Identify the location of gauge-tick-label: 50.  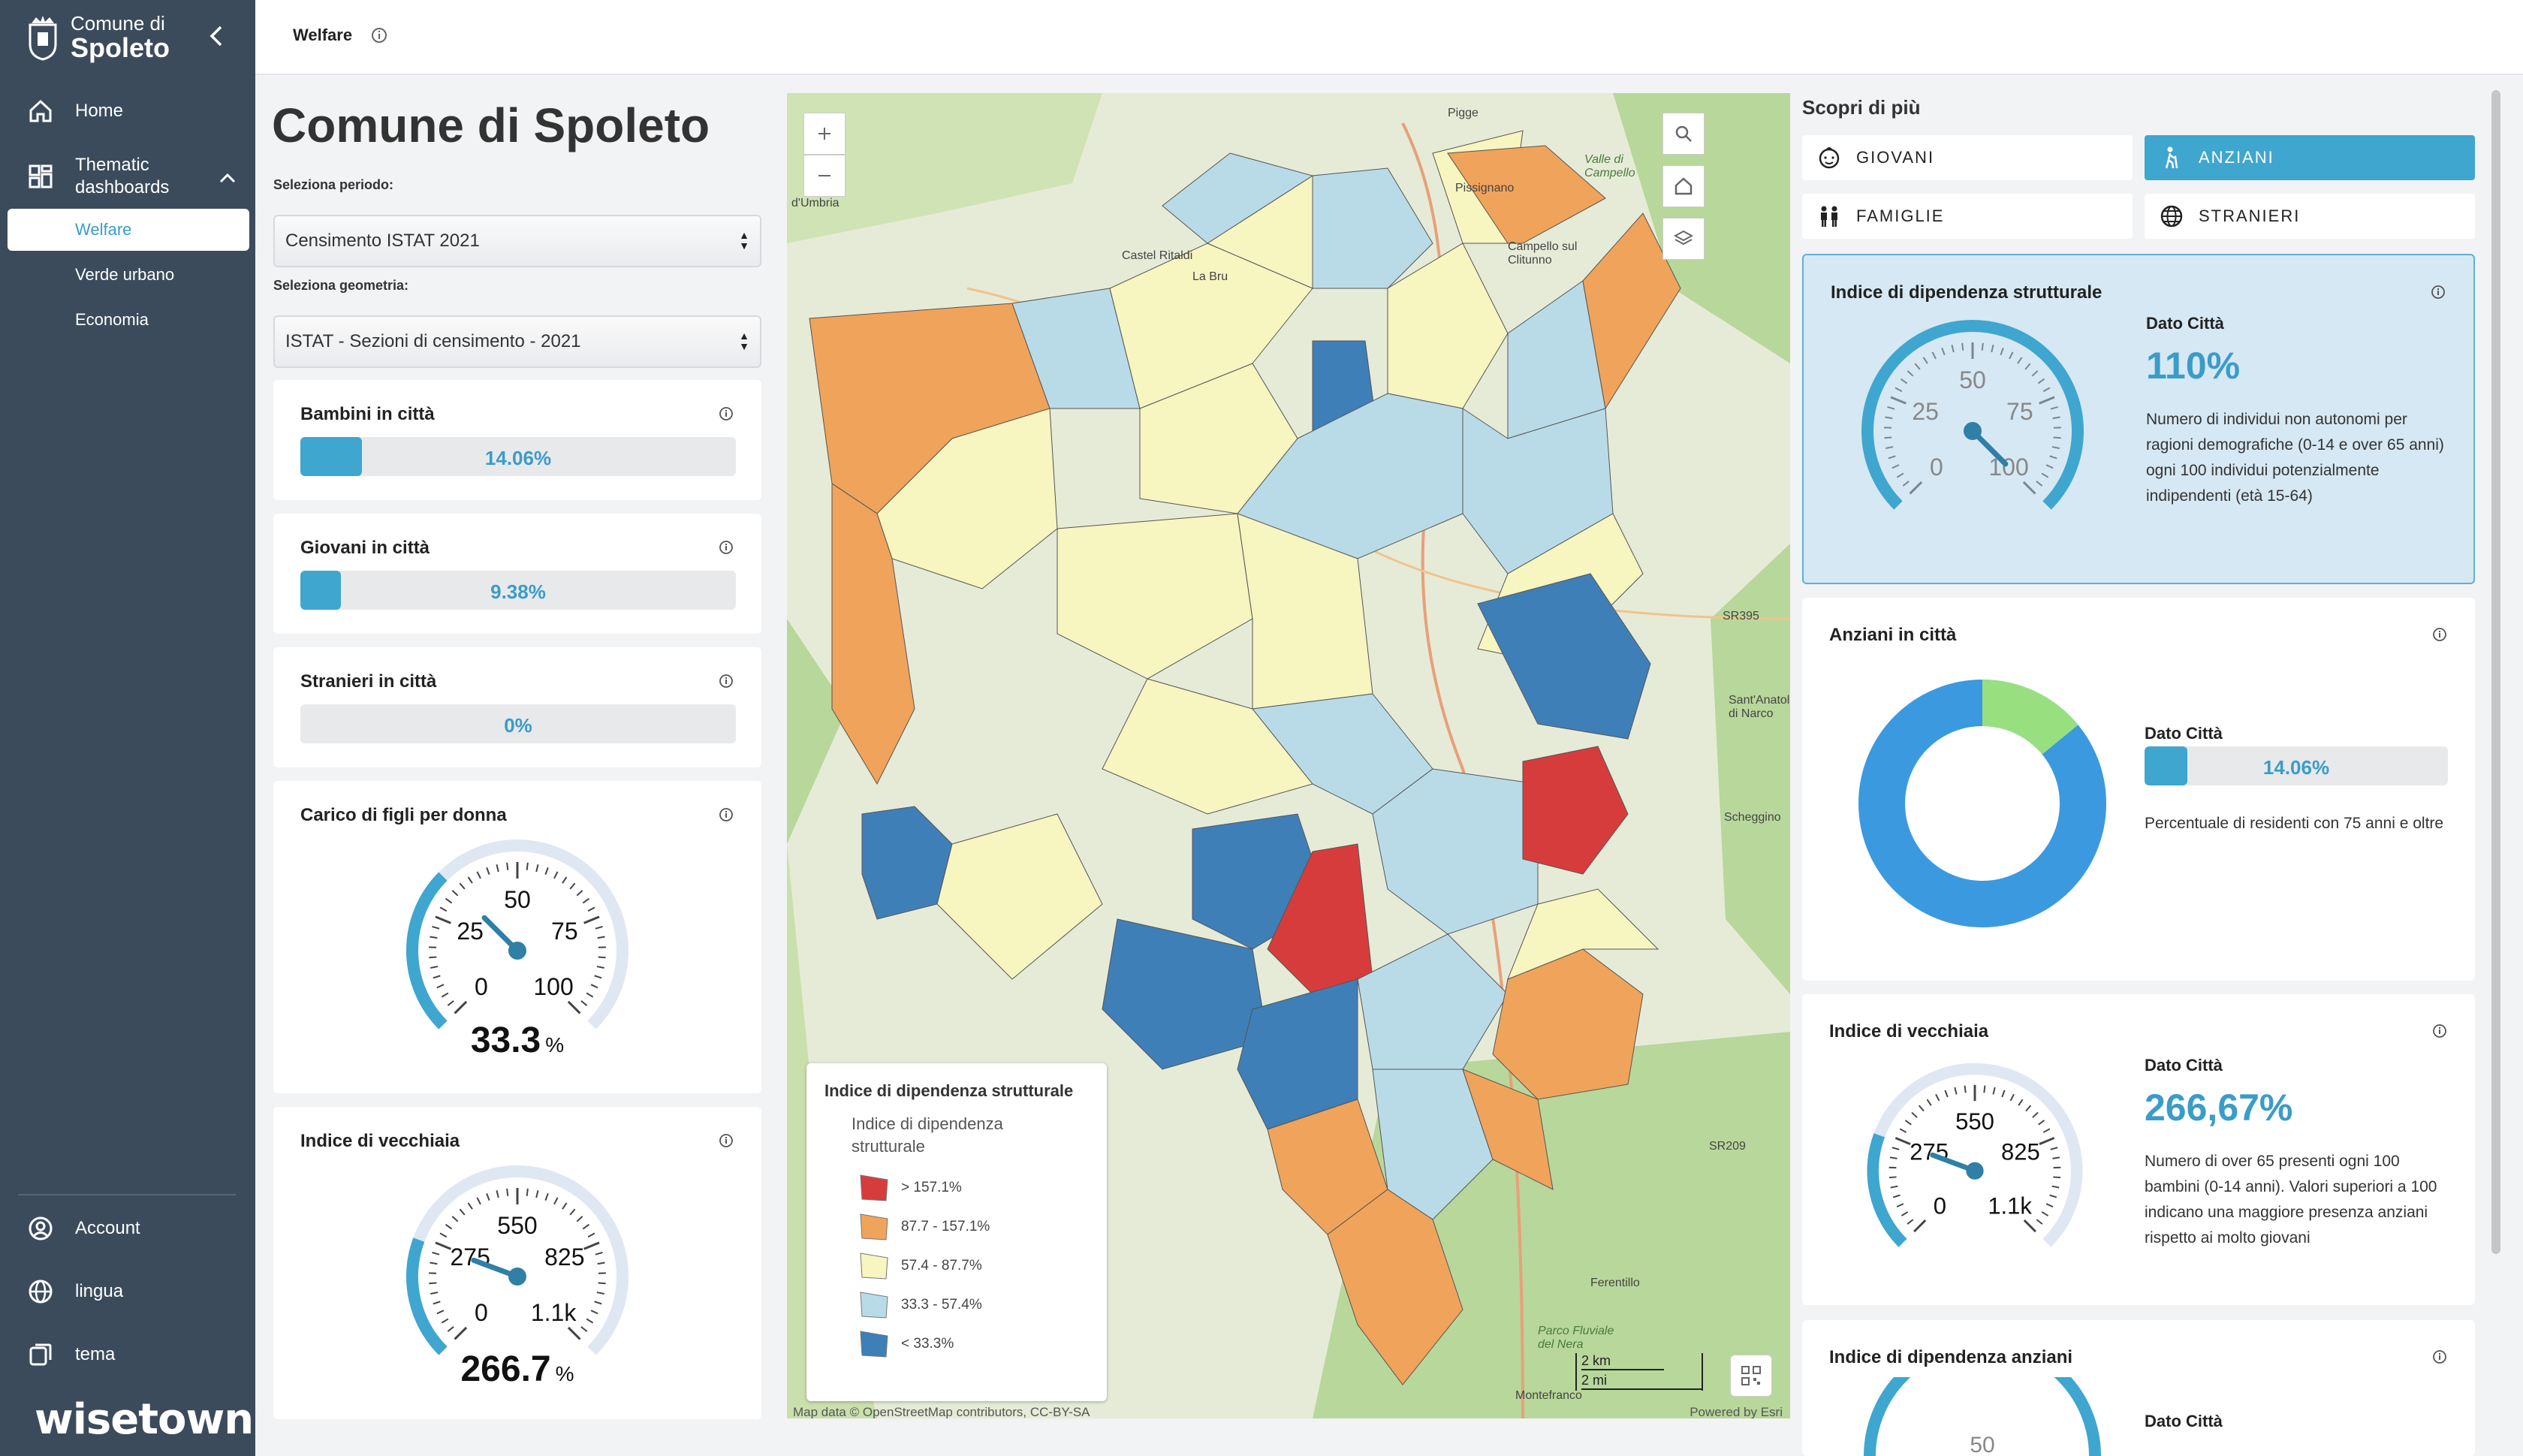
(1982, 1444).